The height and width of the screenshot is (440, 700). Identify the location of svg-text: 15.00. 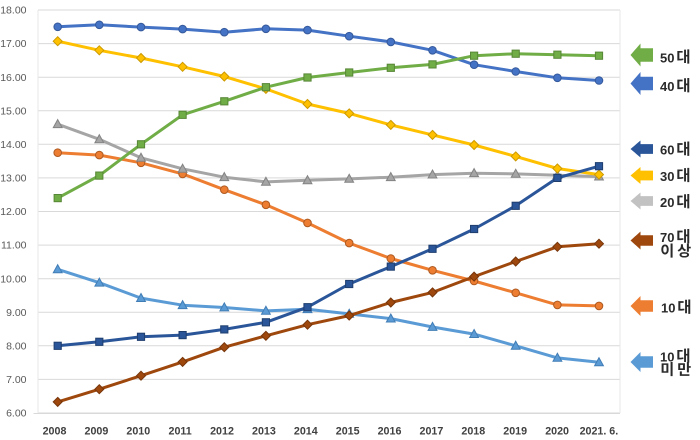
(13, 111).